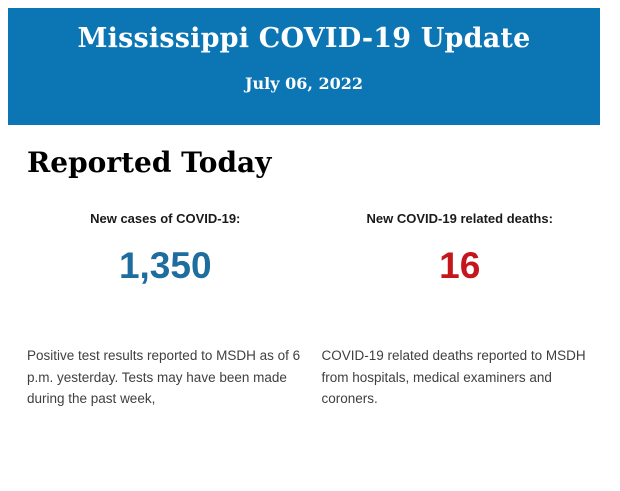 The image size is (620, 491). I want to click on banner-date: July 06, 2022, so click(304, 83).